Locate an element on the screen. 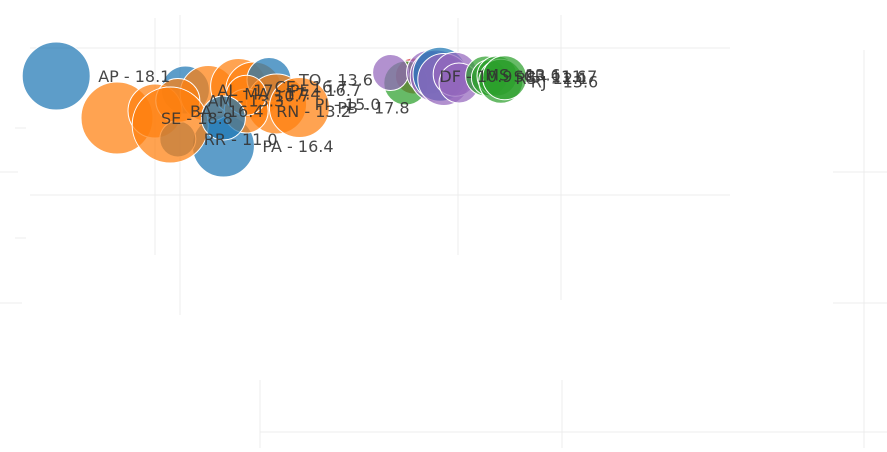 The image size is (887, 452). bubble-label: PB - 17.8 is located at coordinates (373, 108).